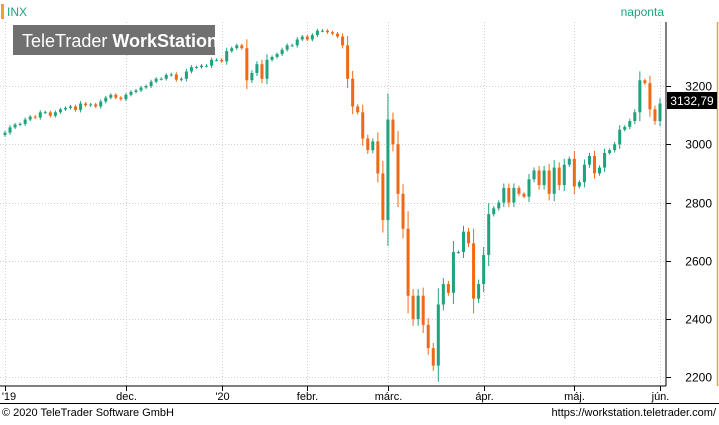 The width and height of the screenshot is (719, 425). What do you see at coordinates (692, 100) in the screenshot?
I see `last-value-badge: 3132,79` at bounding box center [692, 100].